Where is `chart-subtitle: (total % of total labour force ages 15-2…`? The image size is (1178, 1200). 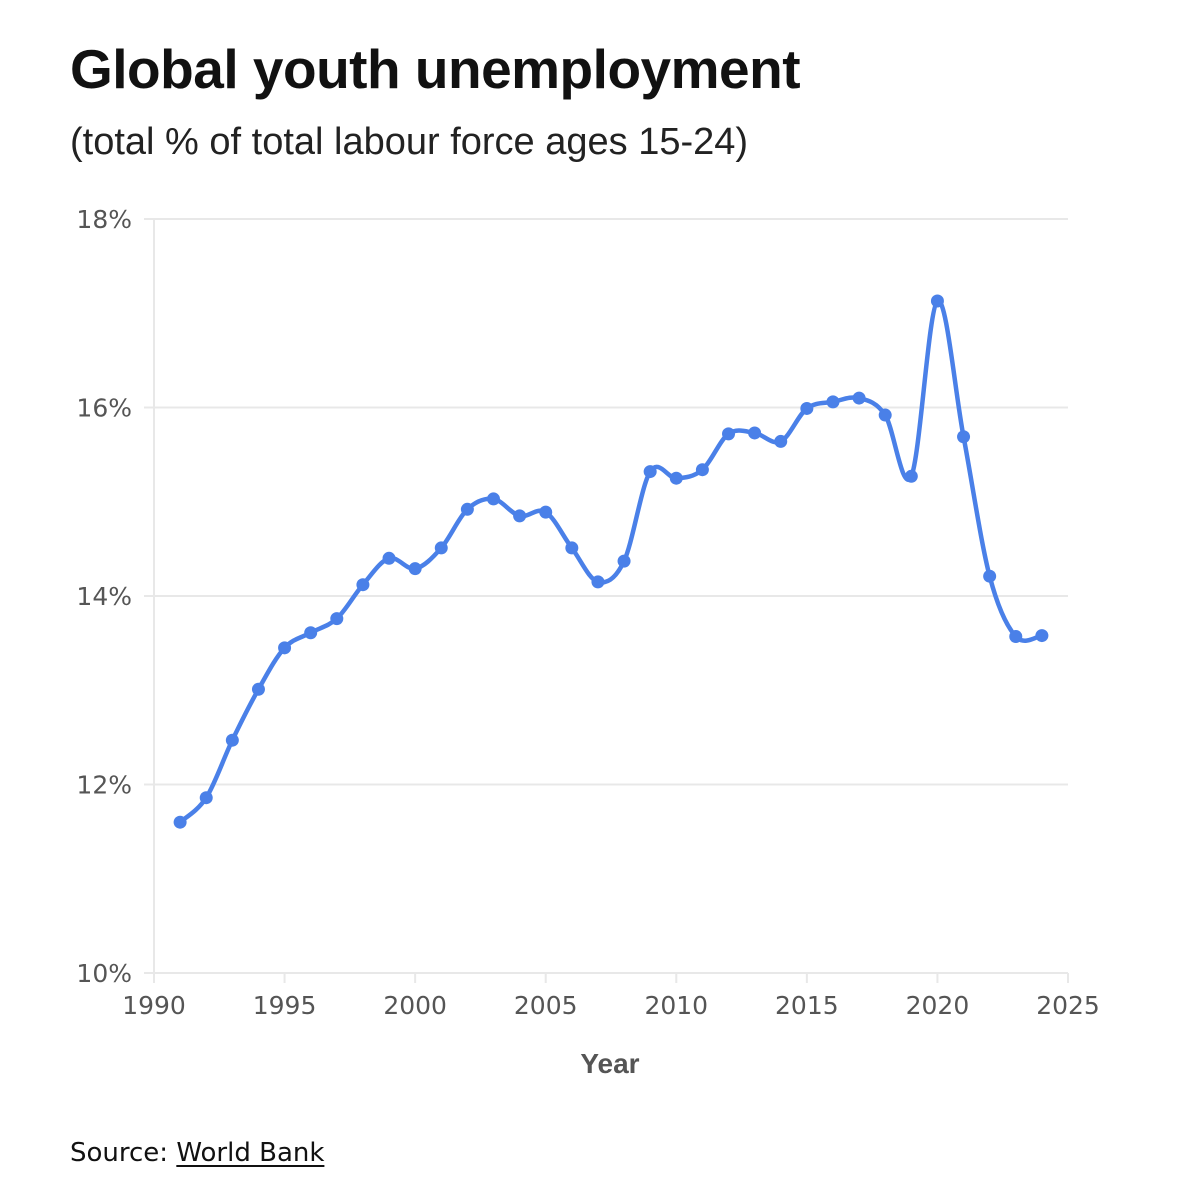 chart-subtitle: (total % of total labour force ages 15-2… is located at coordinates (409, 142).